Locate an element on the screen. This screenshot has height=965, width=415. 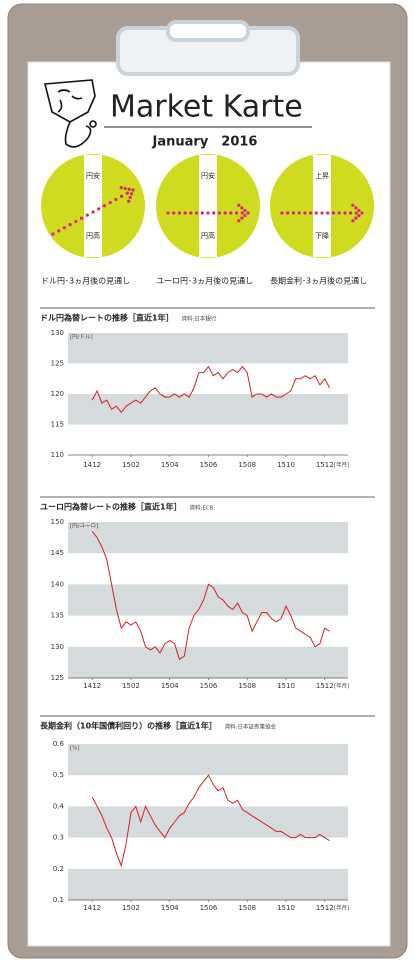
y-tick-label: 120 is located at coordinates (57, 394).